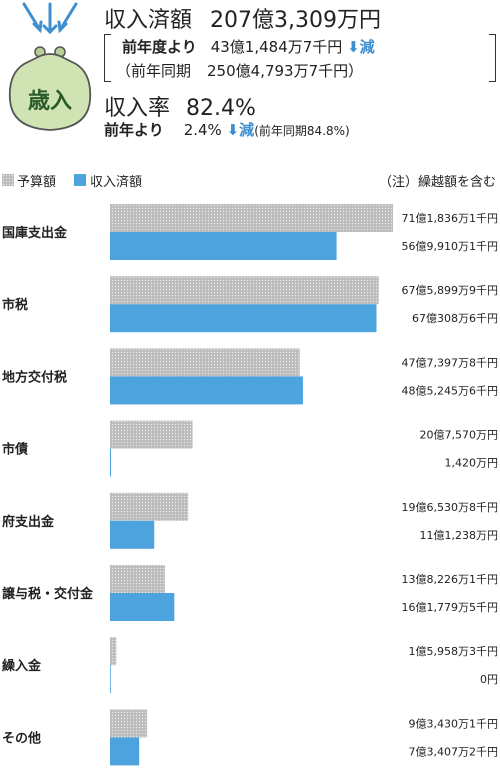 The height and width of the screenshot is (769, 500). I want to click on category-label: 繰入金, so click(22, 666).